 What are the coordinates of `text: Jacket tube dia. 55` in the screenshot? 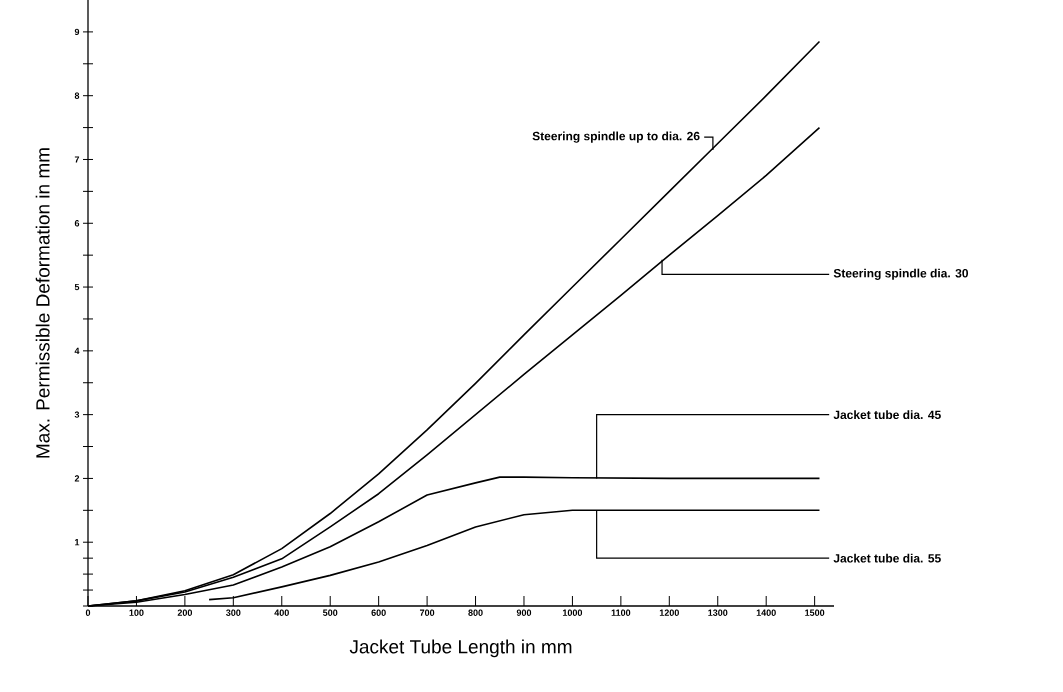 It's located at (887, 558).